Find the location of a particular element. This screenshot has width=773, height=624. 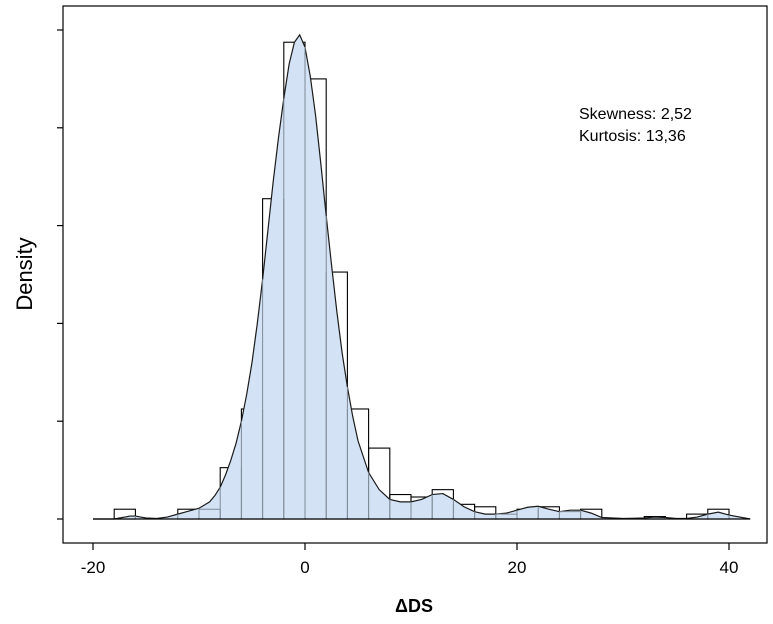

x-tick-label-2: 20 is located at coordinates (517, 567).